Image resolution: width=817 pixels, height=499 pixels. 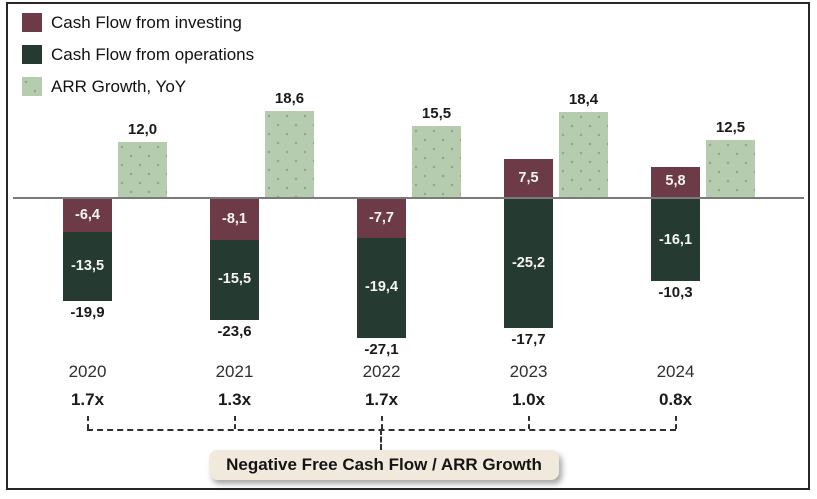 I want to click on legend-label: Cash Flow from investing, so click(x=146, y=22).